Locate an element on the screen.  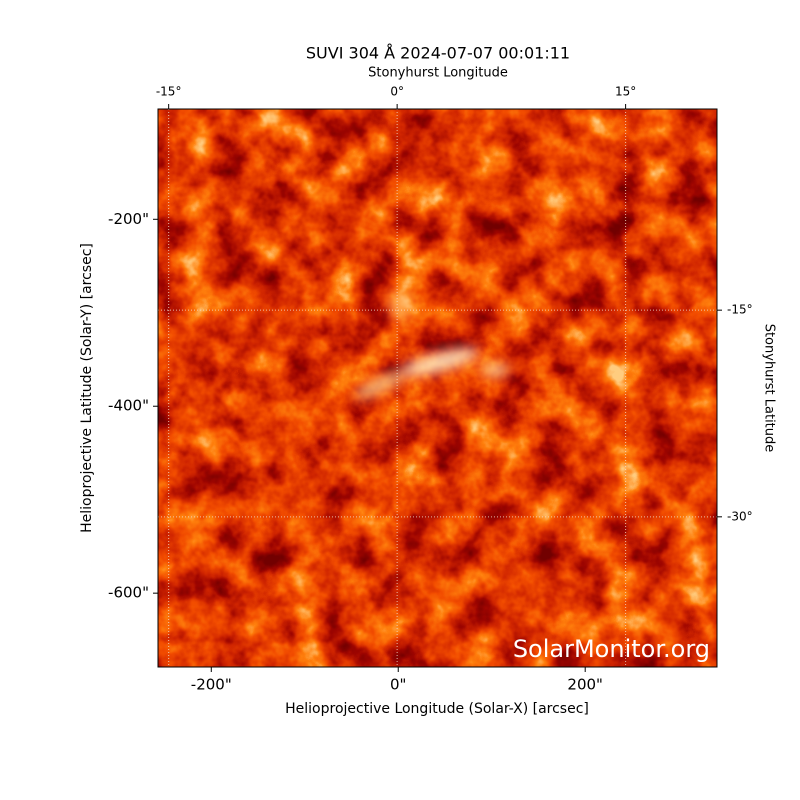
x-tick-label: -200" is located at coordinates (211, 685).